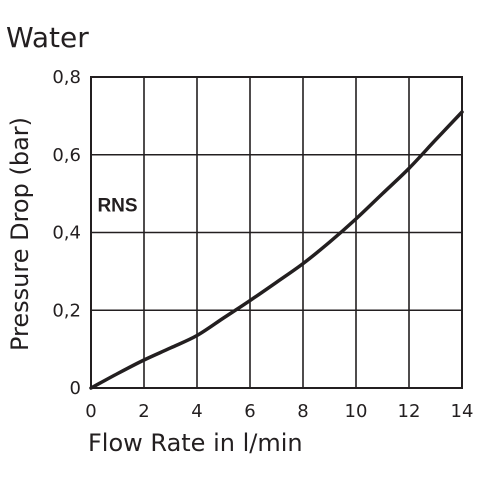  I want to click on x-tick-label: 0, so click(90, 411).